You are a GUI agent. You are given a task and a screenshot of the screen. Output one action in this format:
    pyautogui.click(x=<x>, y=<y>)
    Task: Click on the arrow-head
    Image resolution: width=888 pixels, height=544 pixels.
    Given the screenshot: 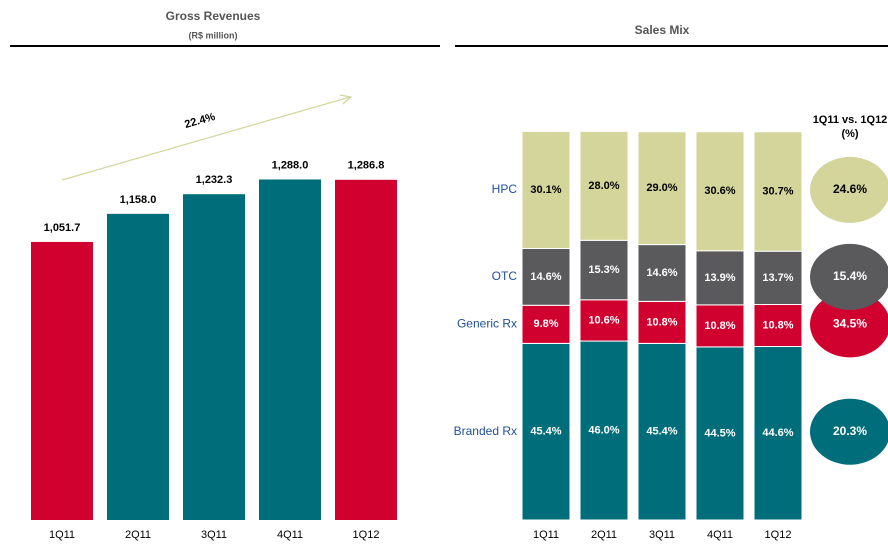 What is the action you would take?
    pyautogui.click(x=346, y=99)
    